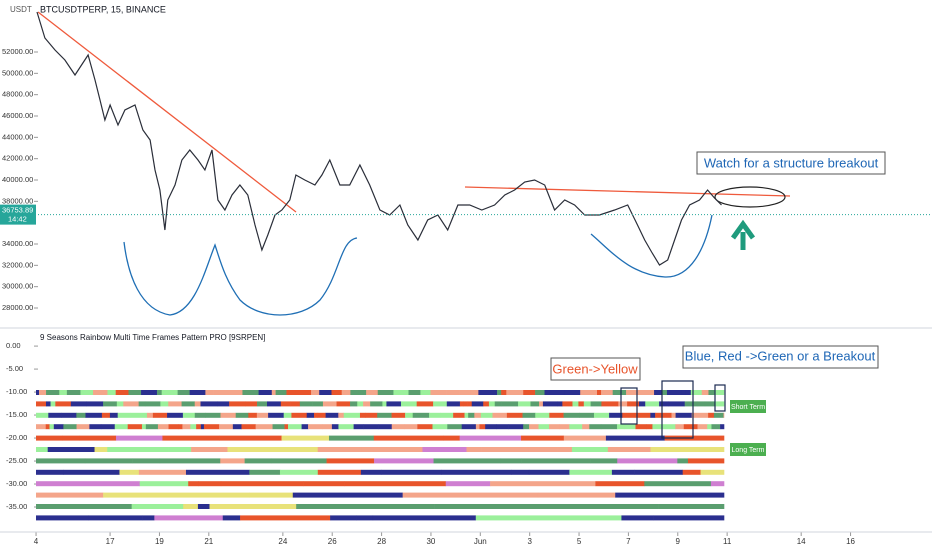 The image size is (932, 550). Describe the element at coordinates (748, 450) in the screenshot. I see `tag-text: Long Term` at that location.